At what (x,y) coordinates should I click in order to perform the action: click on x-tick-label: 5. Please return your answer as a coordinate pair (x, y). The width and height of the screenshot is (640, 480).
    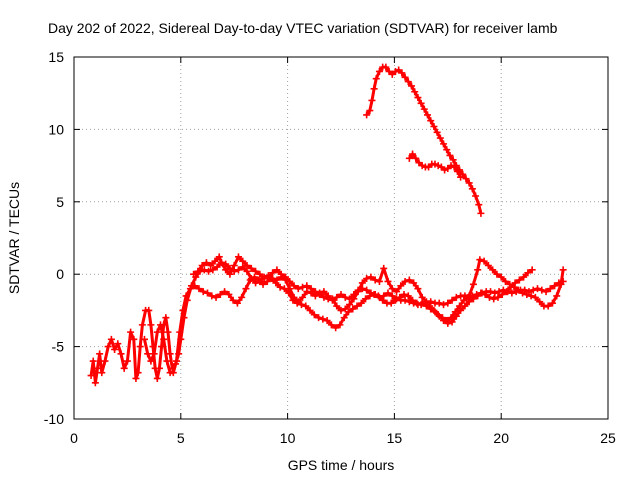
    Looking at the image, I should click on (181, 438).